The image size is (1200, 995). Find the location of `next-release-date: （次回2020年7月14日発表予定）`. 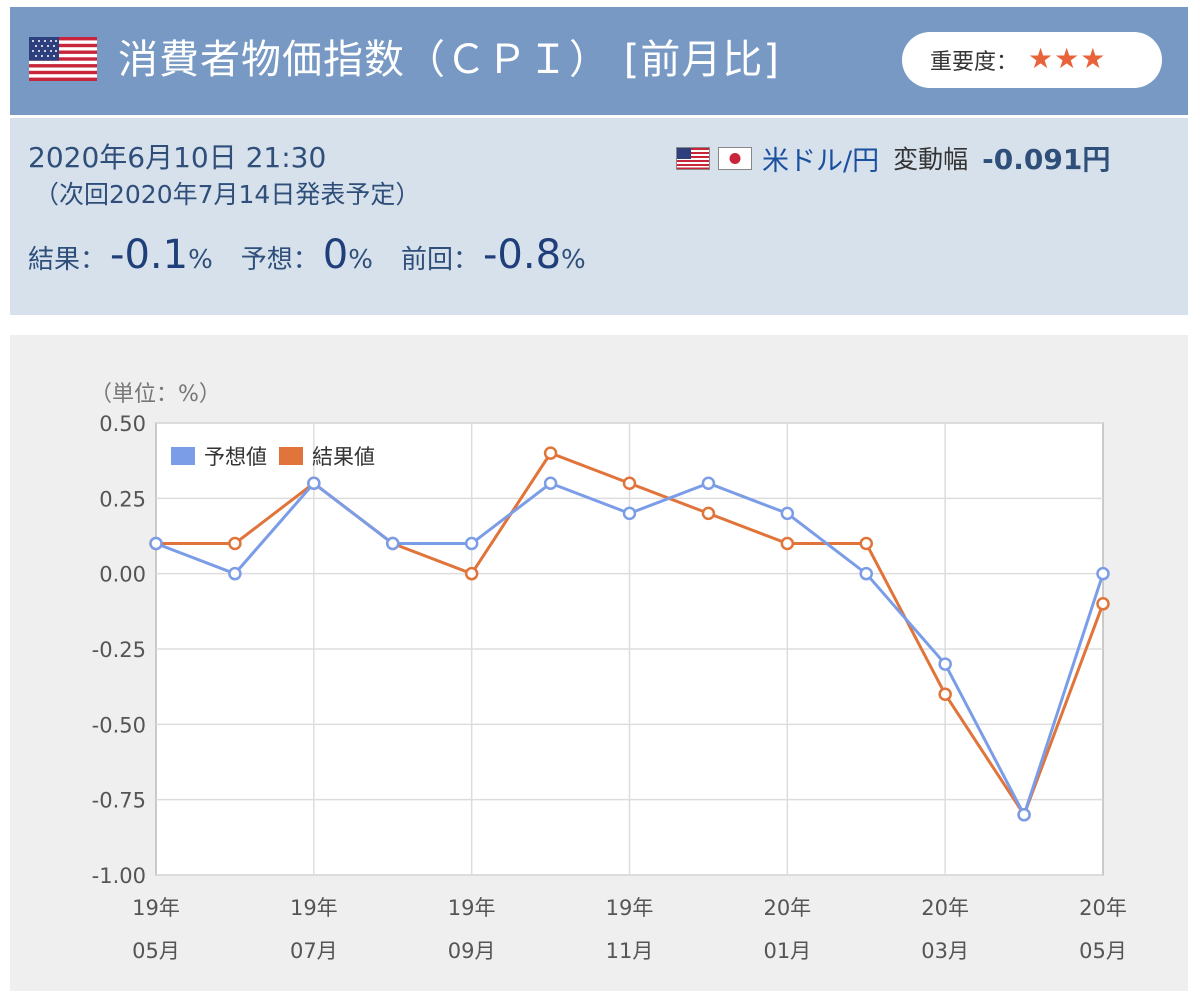

next-release-date: （次回2020年7月14日発表予定） is located at coordinates (227, 194).